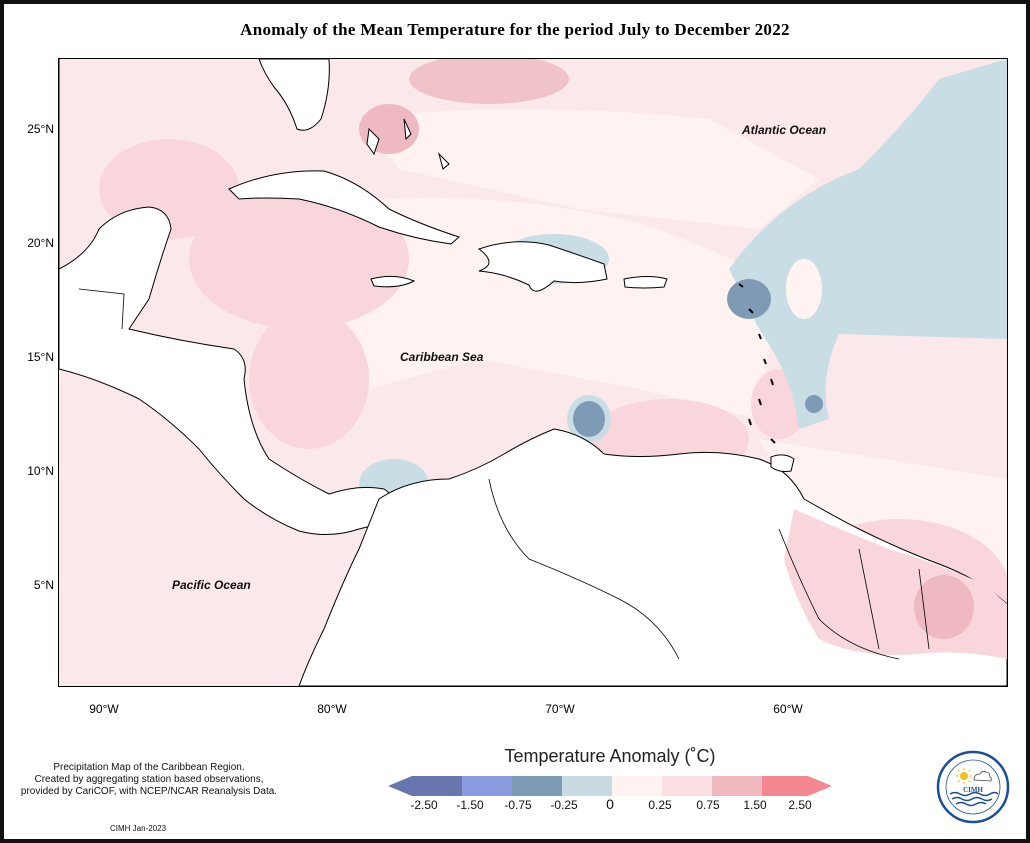  What do you see at coordinates (584, 569) in the screenshot?
I see `border-colombia-venezuela` at bounding box center [584, 569].